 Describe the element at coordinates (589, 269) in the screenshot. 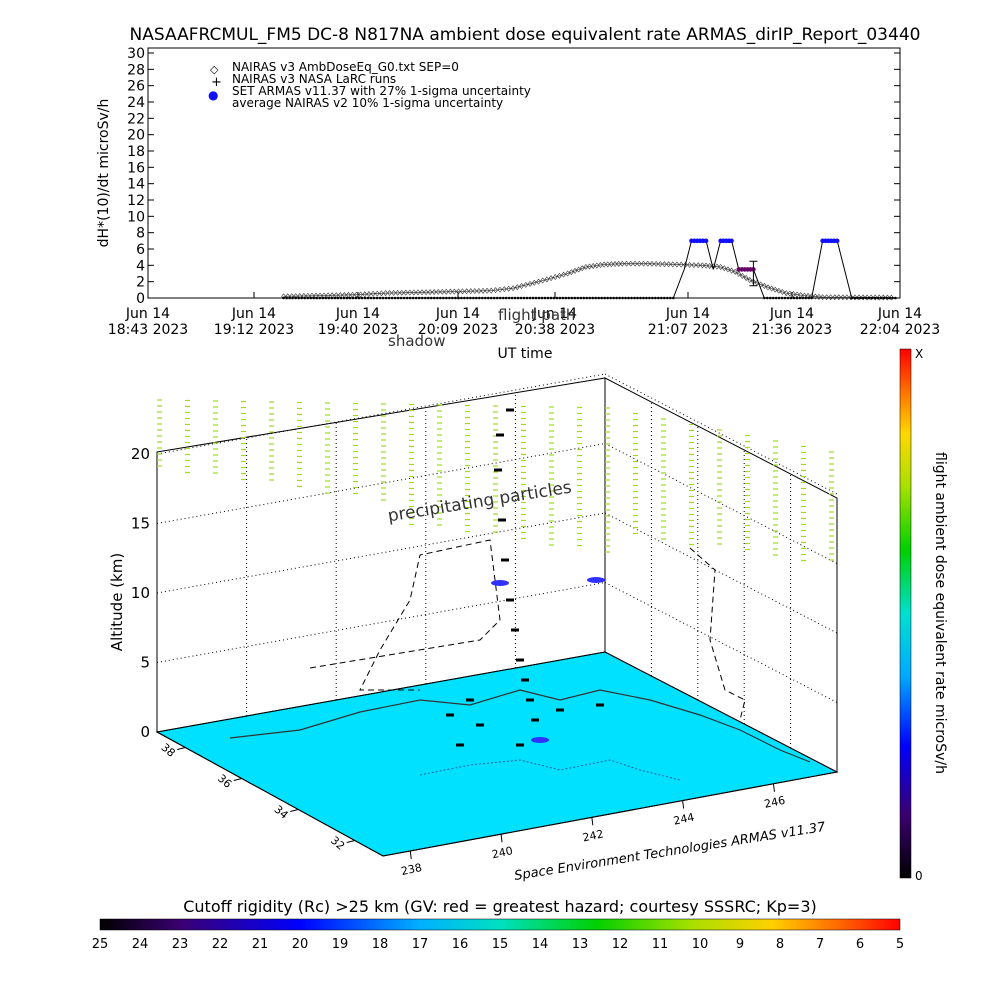

I see `series-layer` at that location.